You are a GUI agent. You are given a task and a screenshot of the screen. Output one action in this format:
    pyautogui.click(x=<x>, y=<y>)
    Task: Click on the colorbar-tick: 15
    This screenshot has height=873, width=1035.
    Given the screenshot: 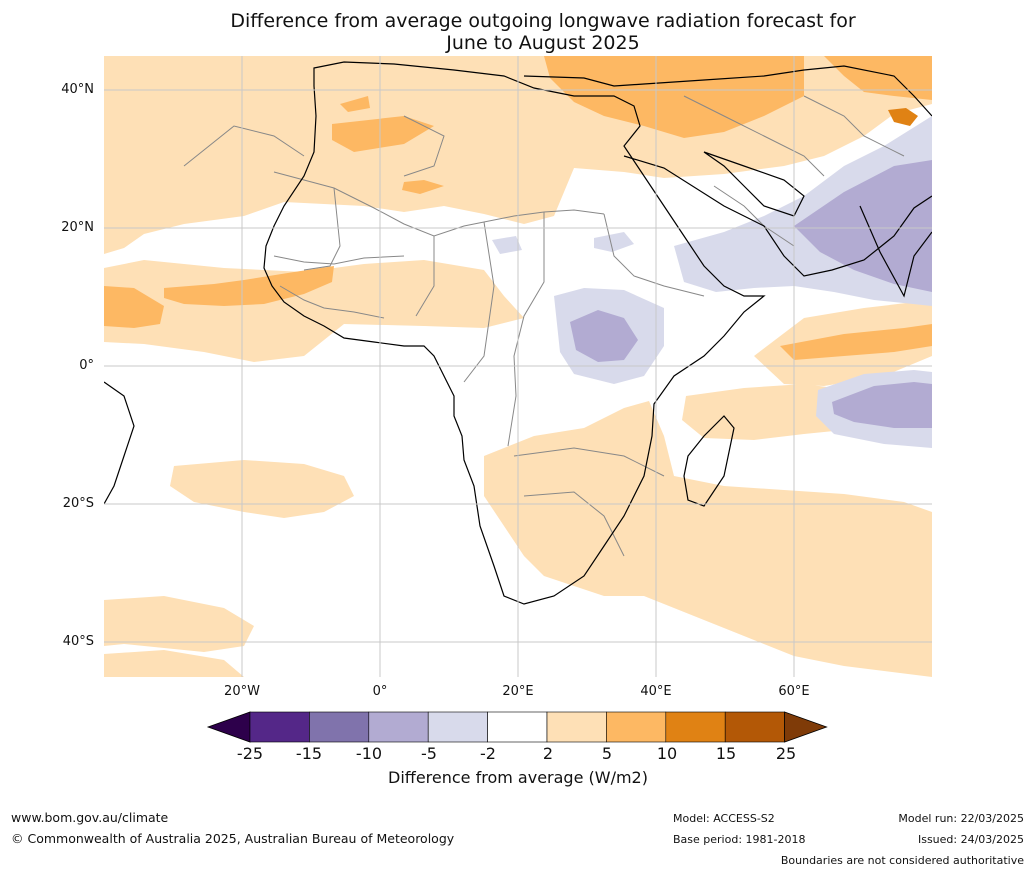 What is the action you would take?
    pyautogui.click(x=726, y=753)
    